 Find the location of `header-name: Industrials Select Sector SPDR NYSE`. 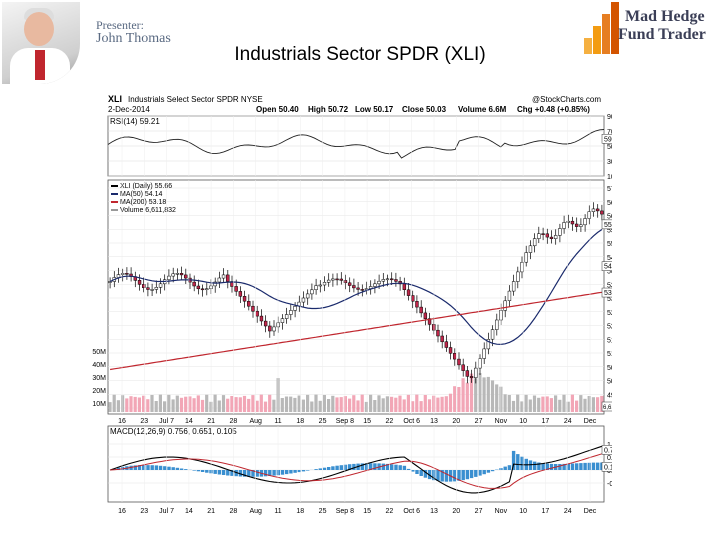

header-name: Industrials Select Sector SPDR NYSE is located at coordinates (195, 99).